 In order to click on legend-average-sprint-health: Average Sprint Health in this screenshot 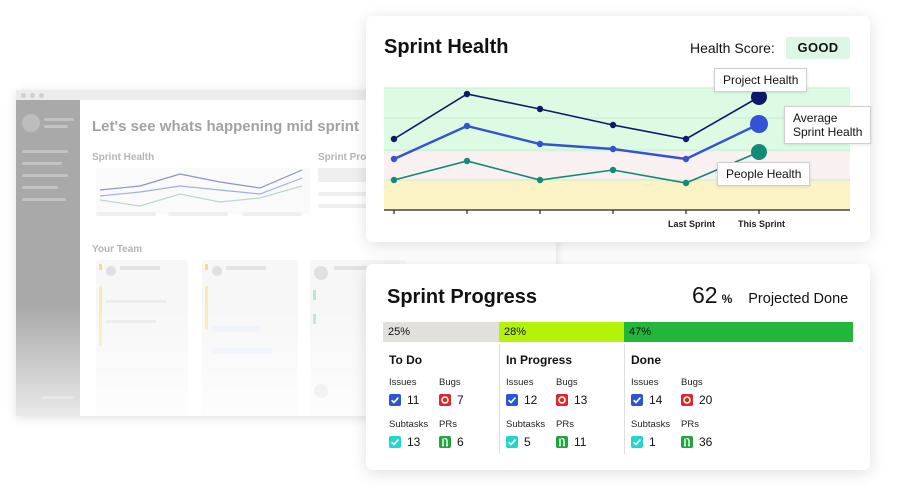, I will do `click(828, 125)`.